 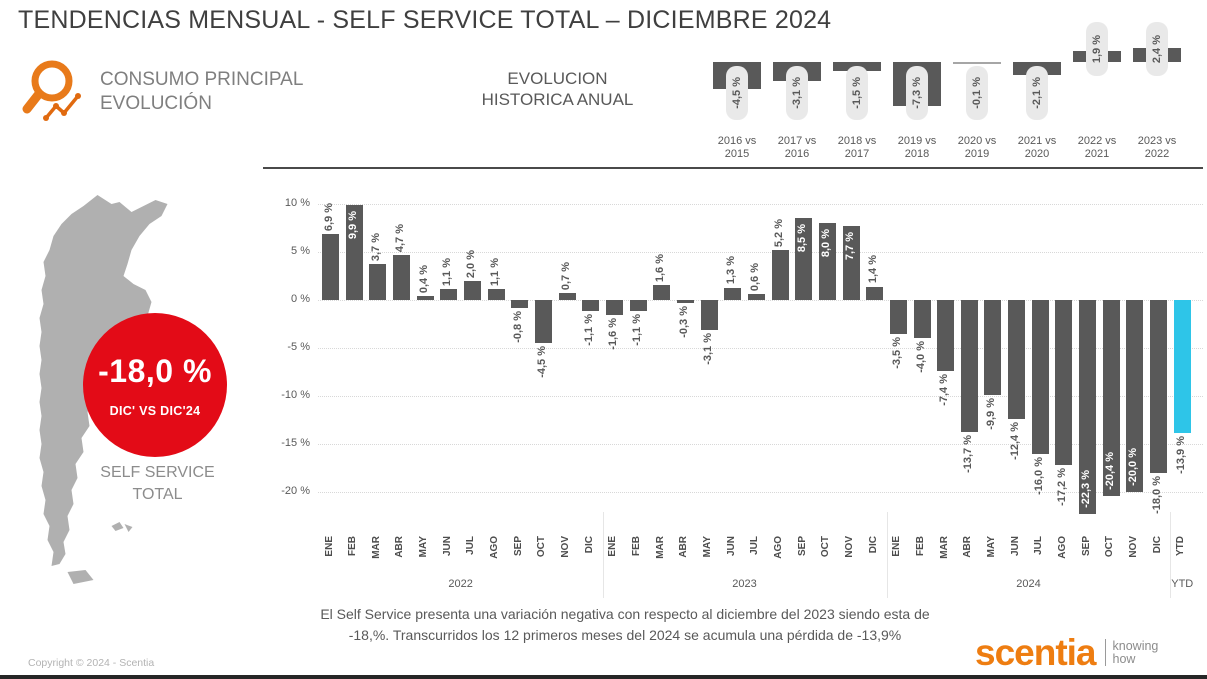 I want to click on monthly-bar-value: -22,3 %, so click(x=1086, y=489).